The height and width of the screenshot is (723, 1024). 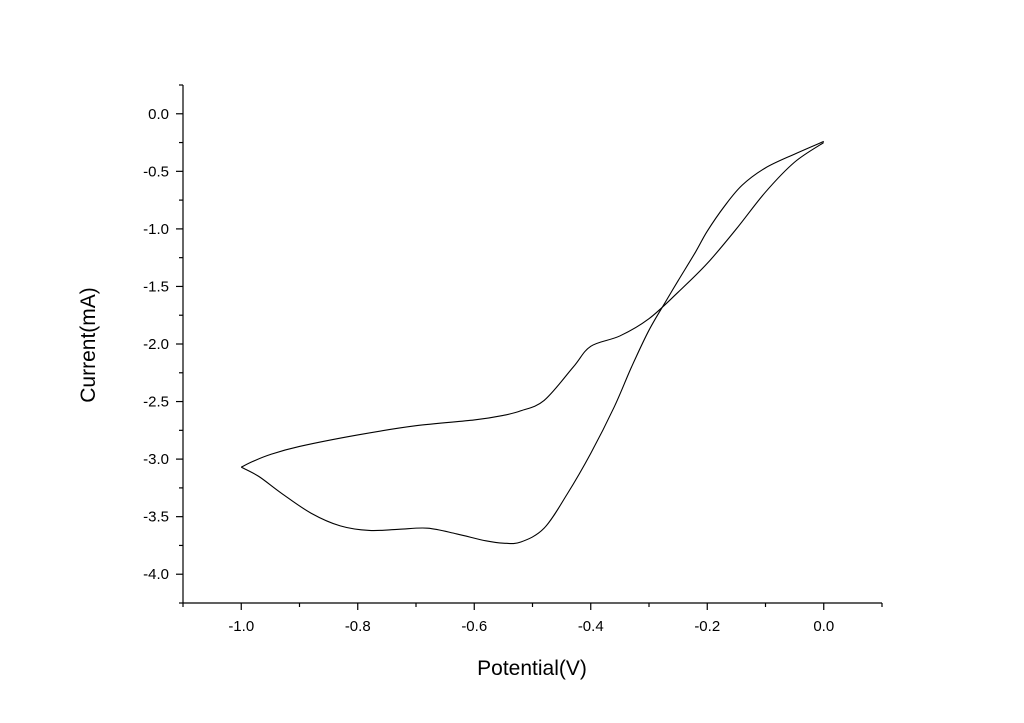 I want to click on y-tick-label: -1.5, so click(x=156, y=286).